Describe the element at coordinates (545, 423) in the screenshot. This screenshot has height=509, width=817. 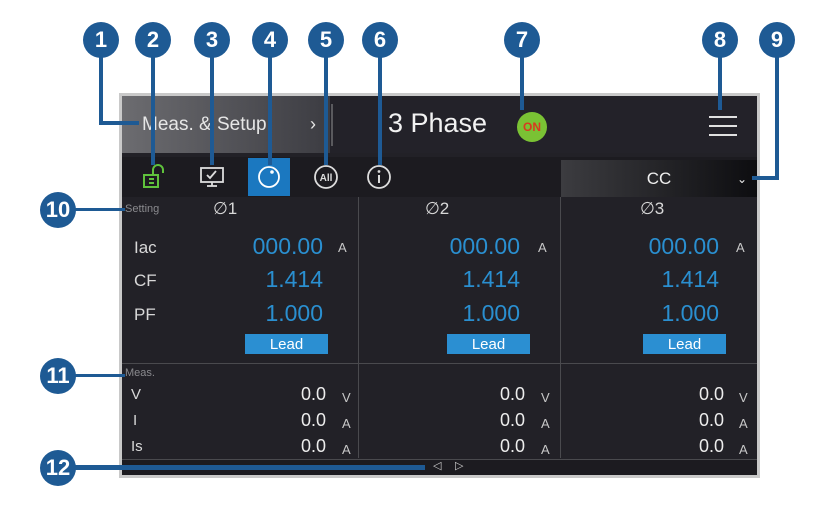
I see `phase-2-i-unit: A` at that location.